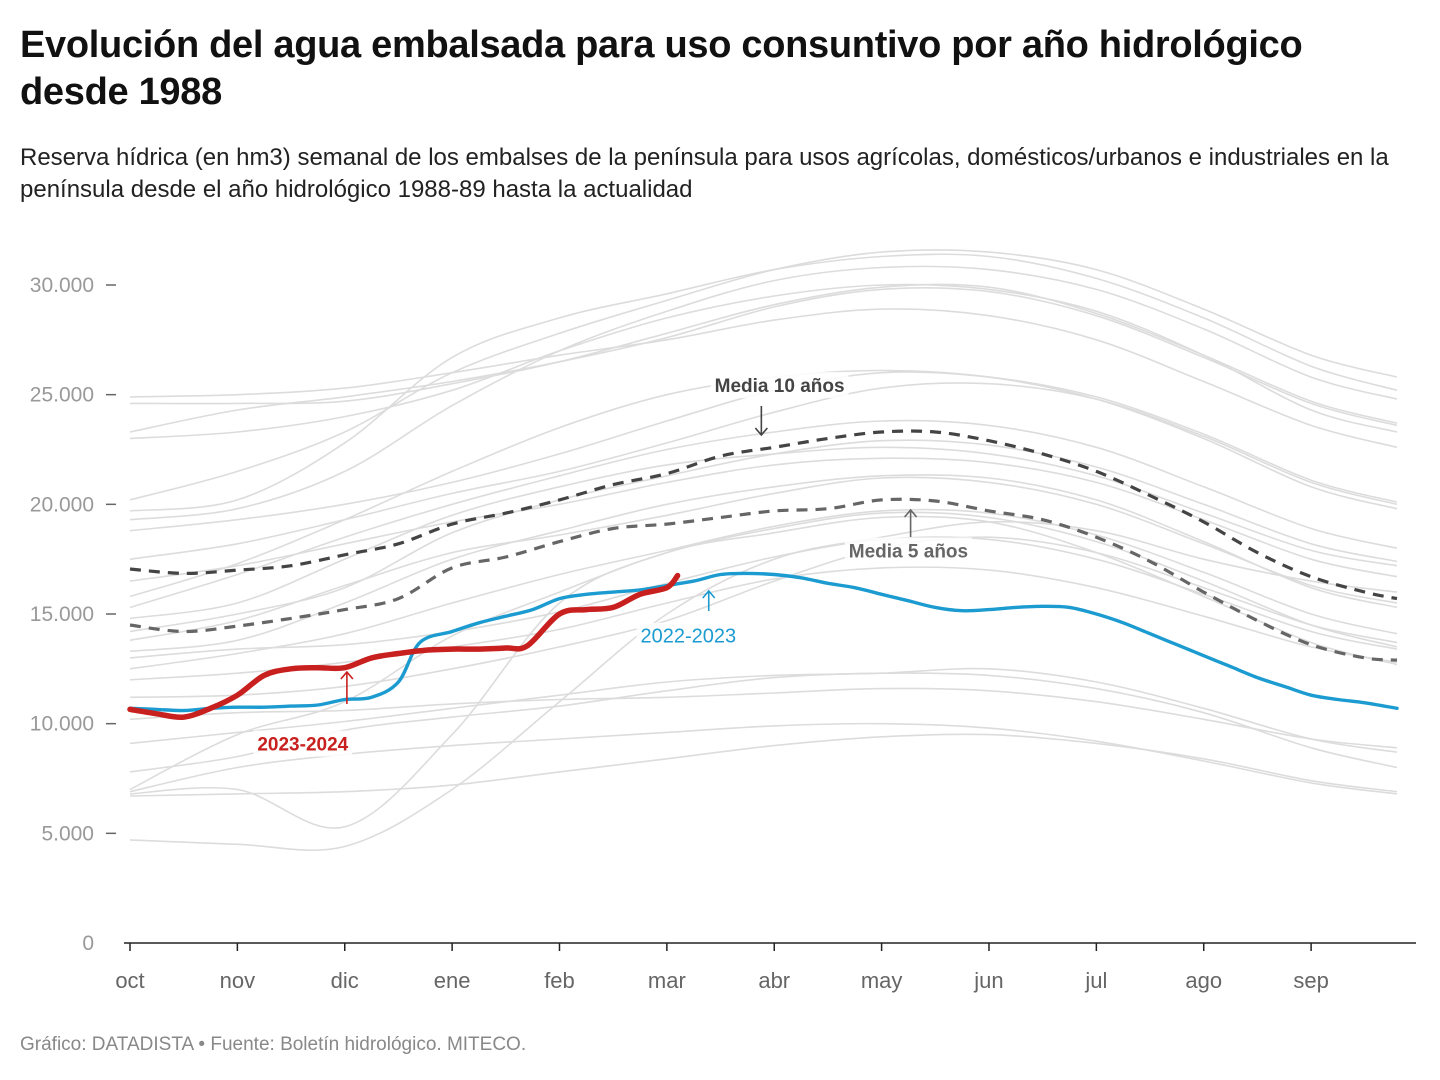  I want to click on x-tick-label: oct, so click(129, 980).